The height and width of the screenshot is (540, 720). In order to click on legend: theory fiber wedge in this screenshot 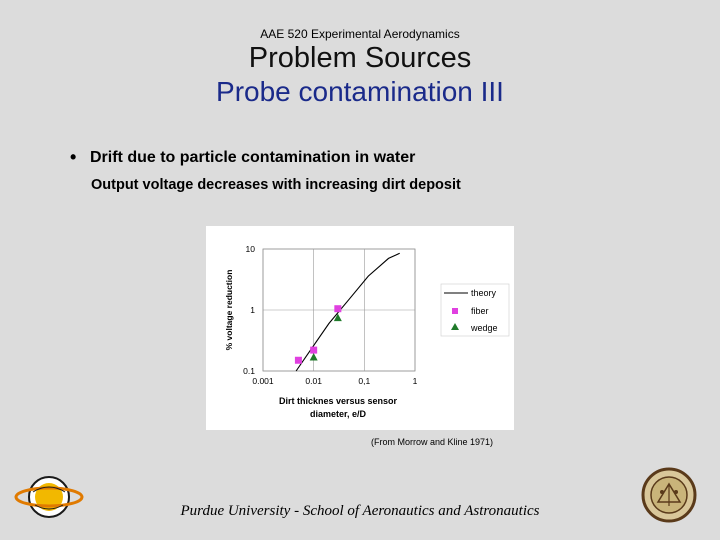, I will do `click(475, 310)`.